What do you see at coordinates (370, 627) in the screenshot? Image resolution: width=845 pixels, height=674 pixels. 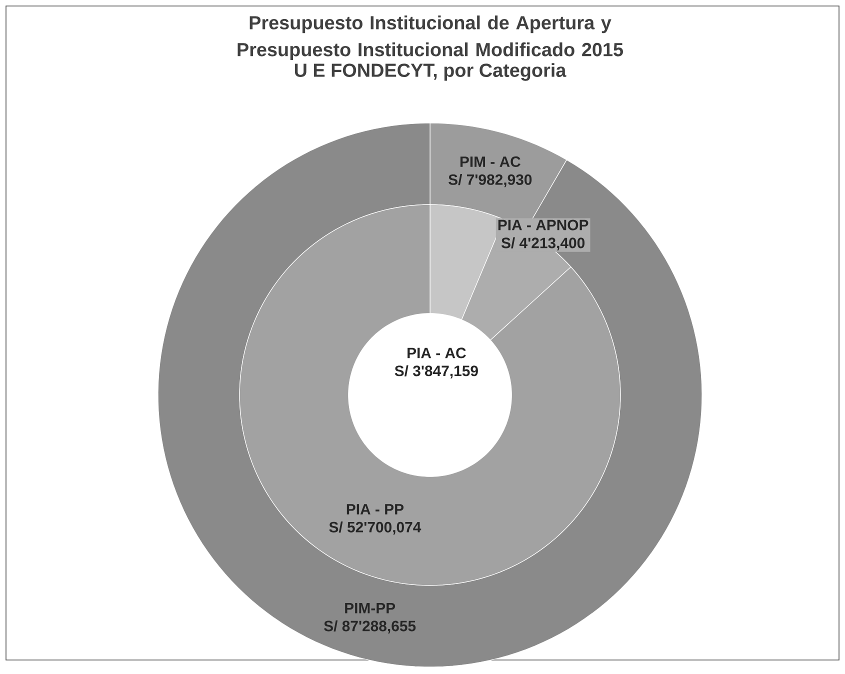 I see `data-label: S/ 87'288,655` at bounding box center [370, 627].